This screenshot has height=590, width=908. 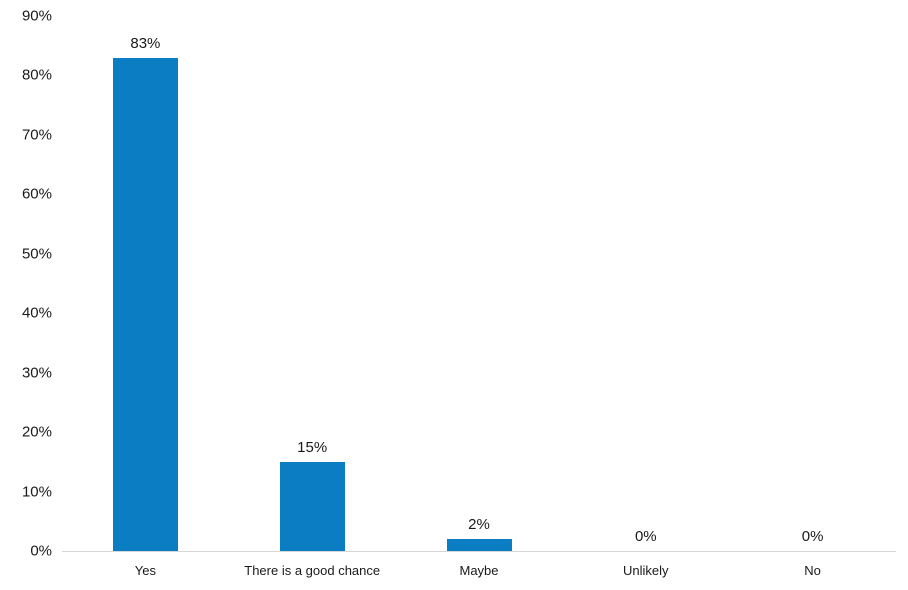 What do you see at coordinates (812, 570) in the screenshot?
I see `category-label: No` at bounding box center [812, 570].